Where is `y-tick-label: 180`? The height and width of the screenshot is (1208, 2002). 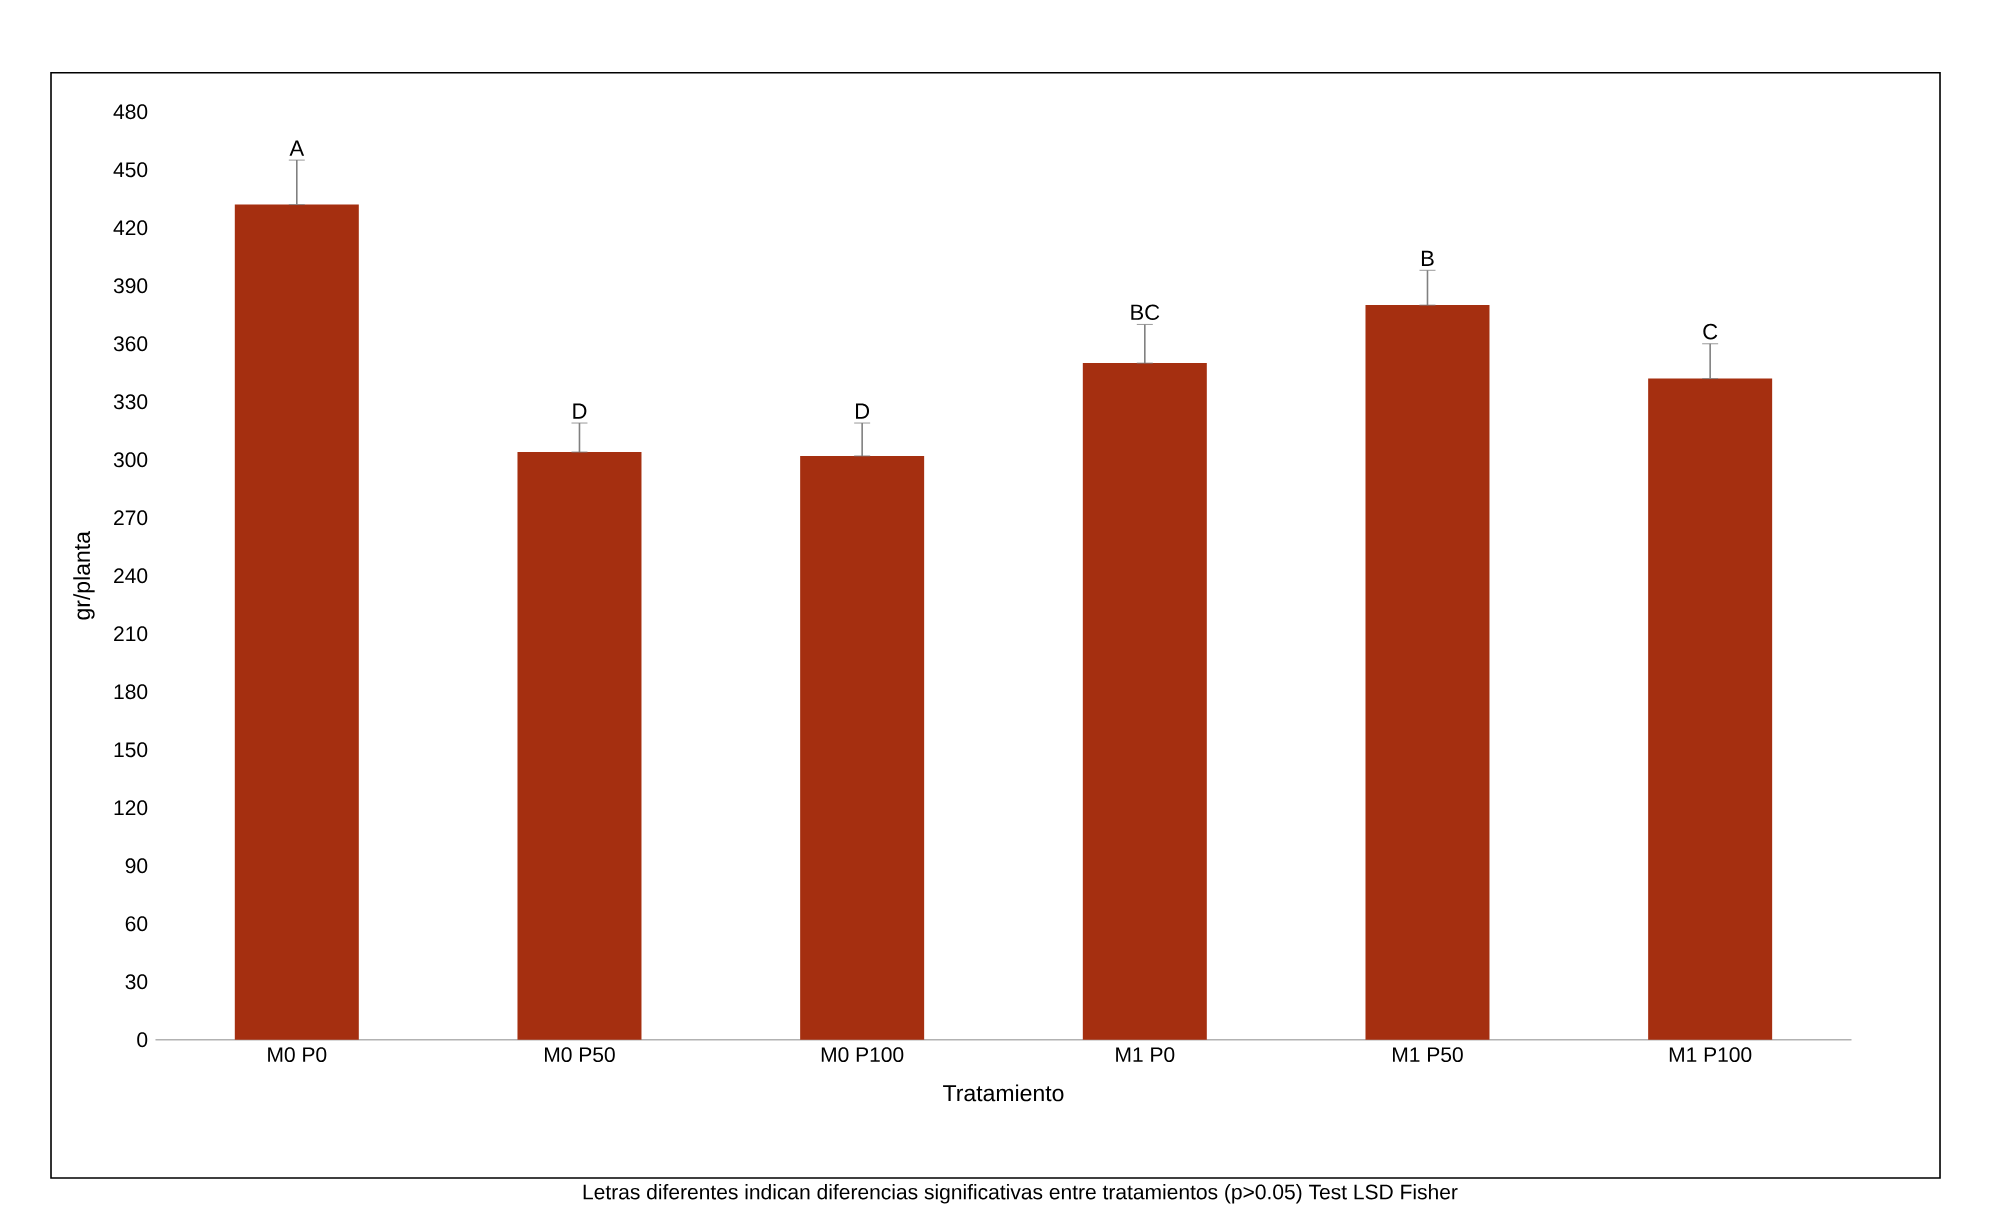 y-tick-label: 180 is located at coordinates (131, 692).